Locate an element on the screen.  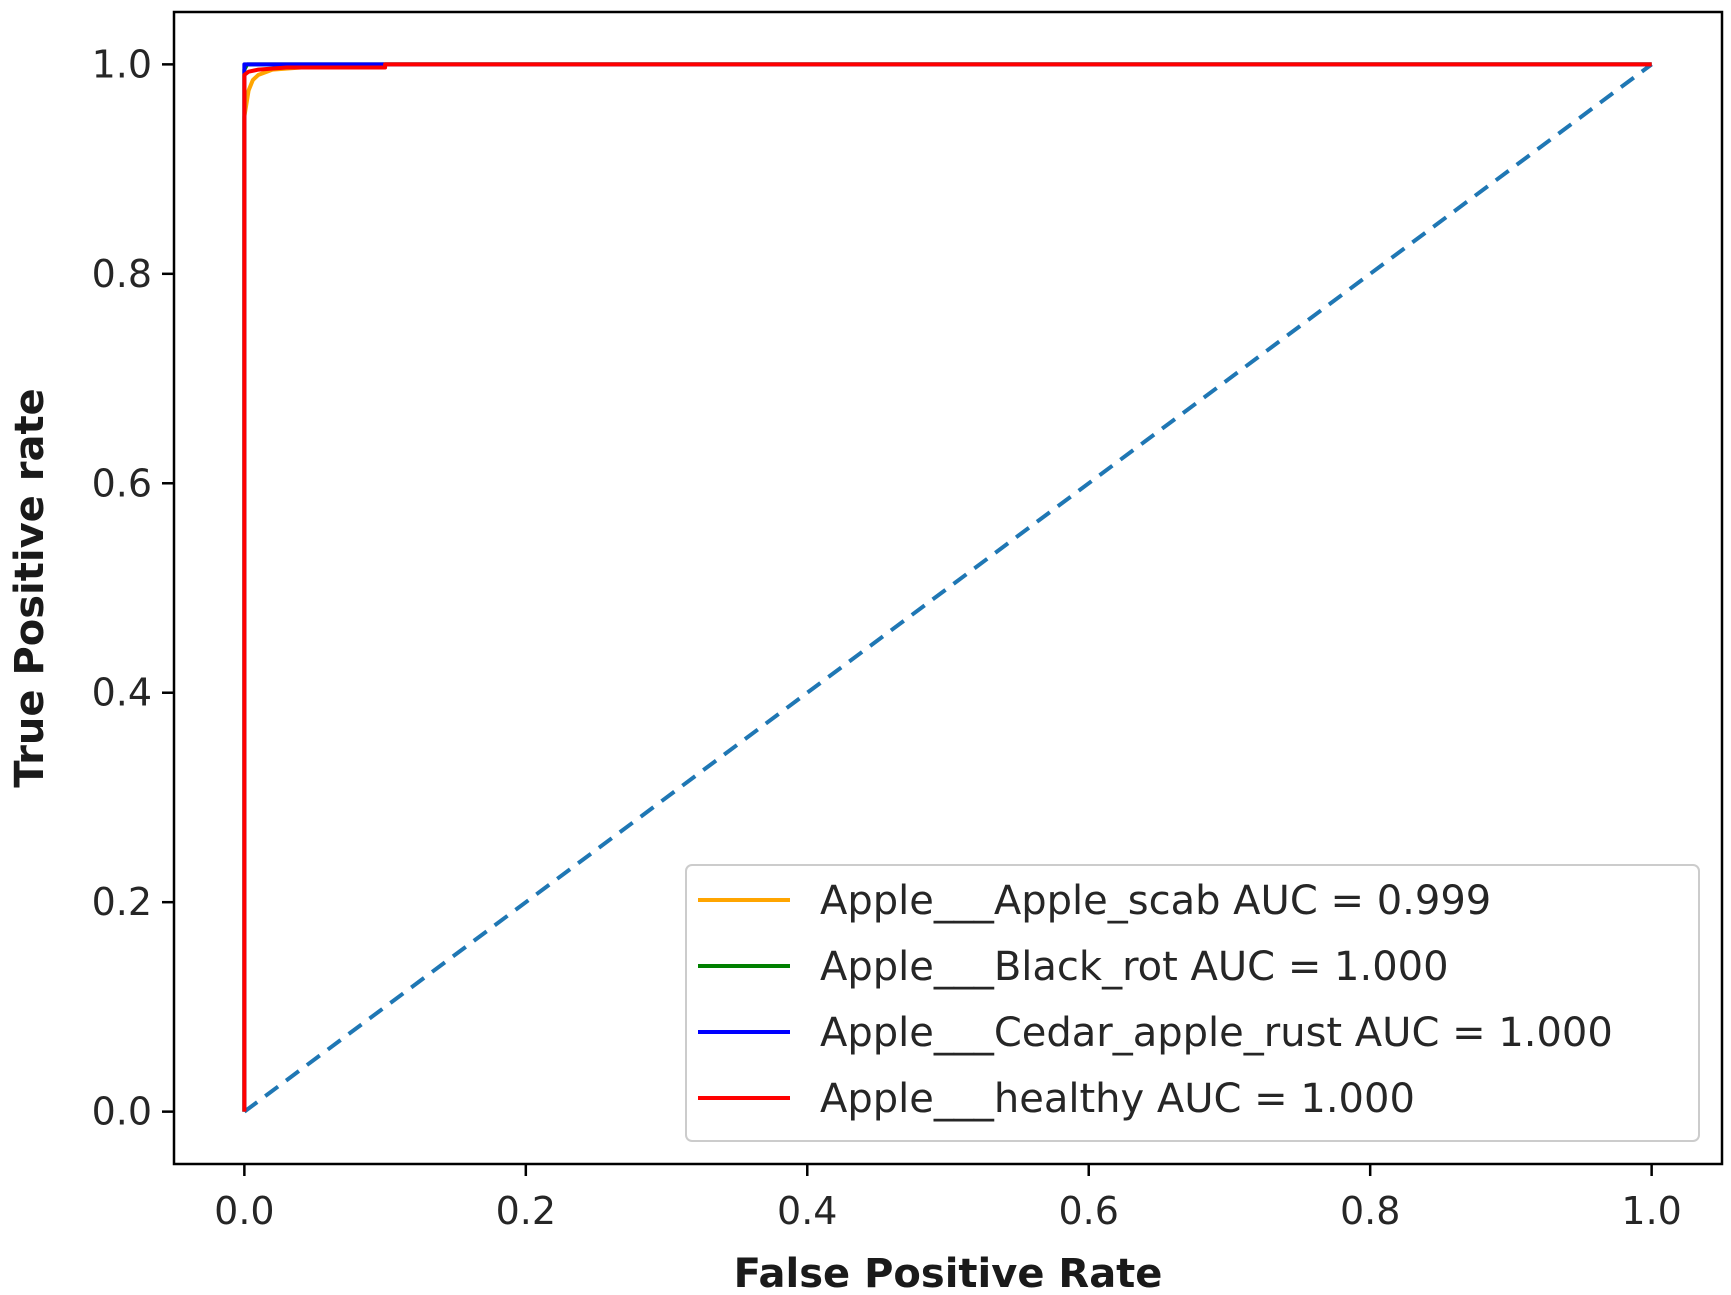
x-axis-title: False Positive Rate is located at coordinates (948, 1273).